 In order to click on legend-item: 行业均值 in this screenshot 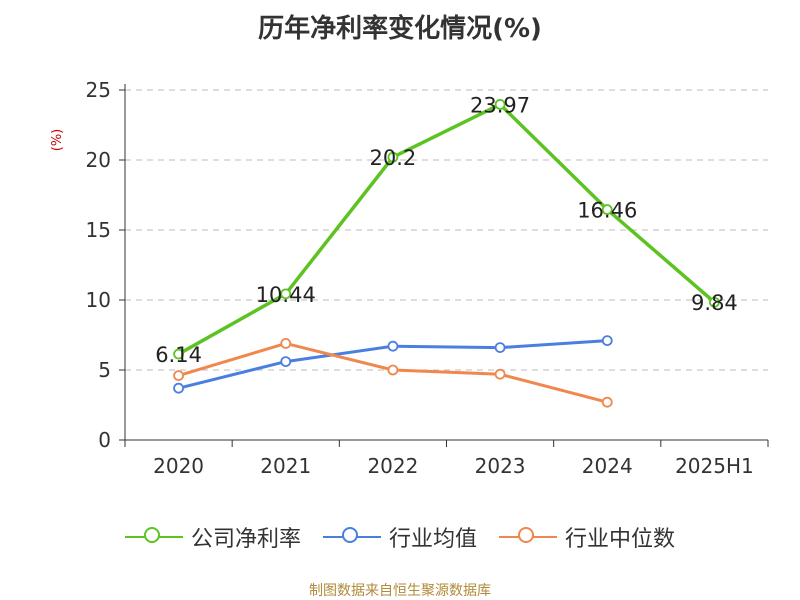, I will do `click(399, 537)`.